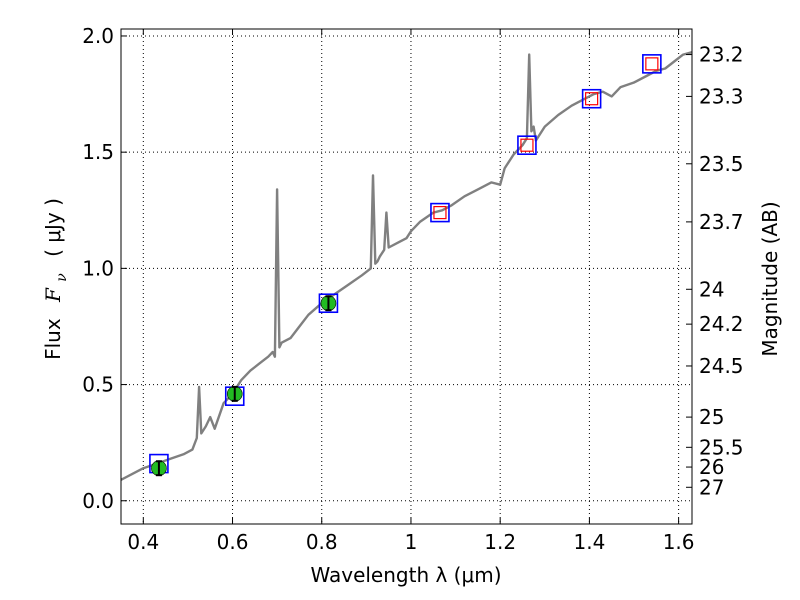 The height and width of the screenshot is (600, 800). I want to click on x-tick-label: 1.6, so click(679, 542).